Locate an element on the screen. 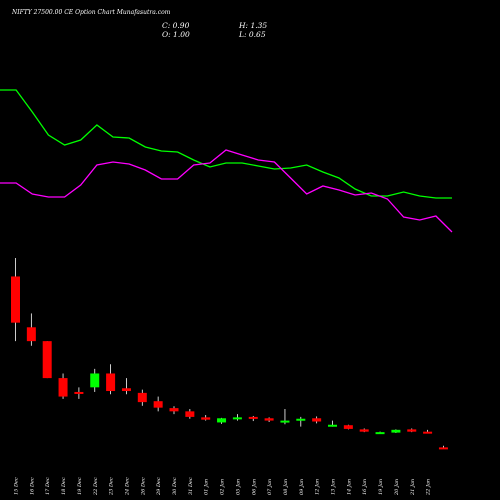 Image resolution: width=500 pixels, height=500 pixels. open-value: O: 1.00 is located at coordinates (176, 34).